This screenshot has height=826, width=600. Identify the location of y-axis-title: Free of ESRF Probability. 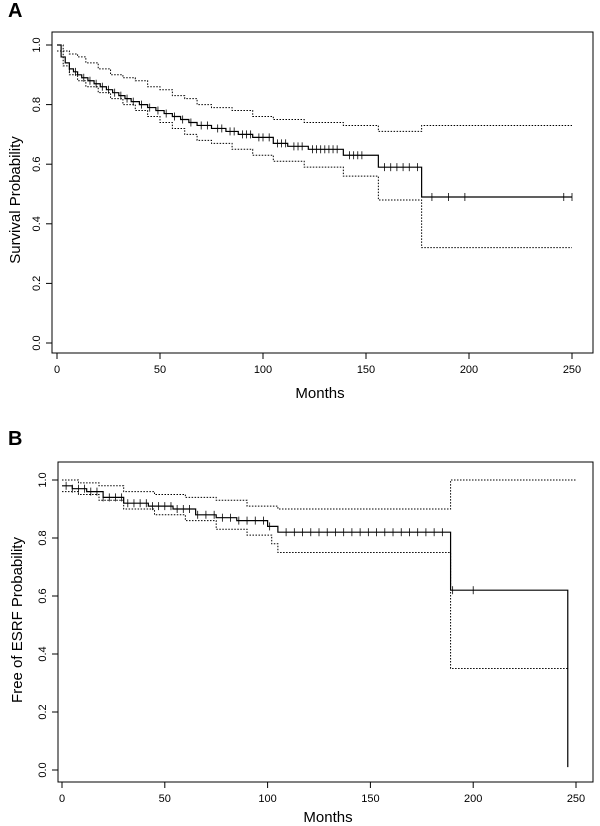
(17, 620).